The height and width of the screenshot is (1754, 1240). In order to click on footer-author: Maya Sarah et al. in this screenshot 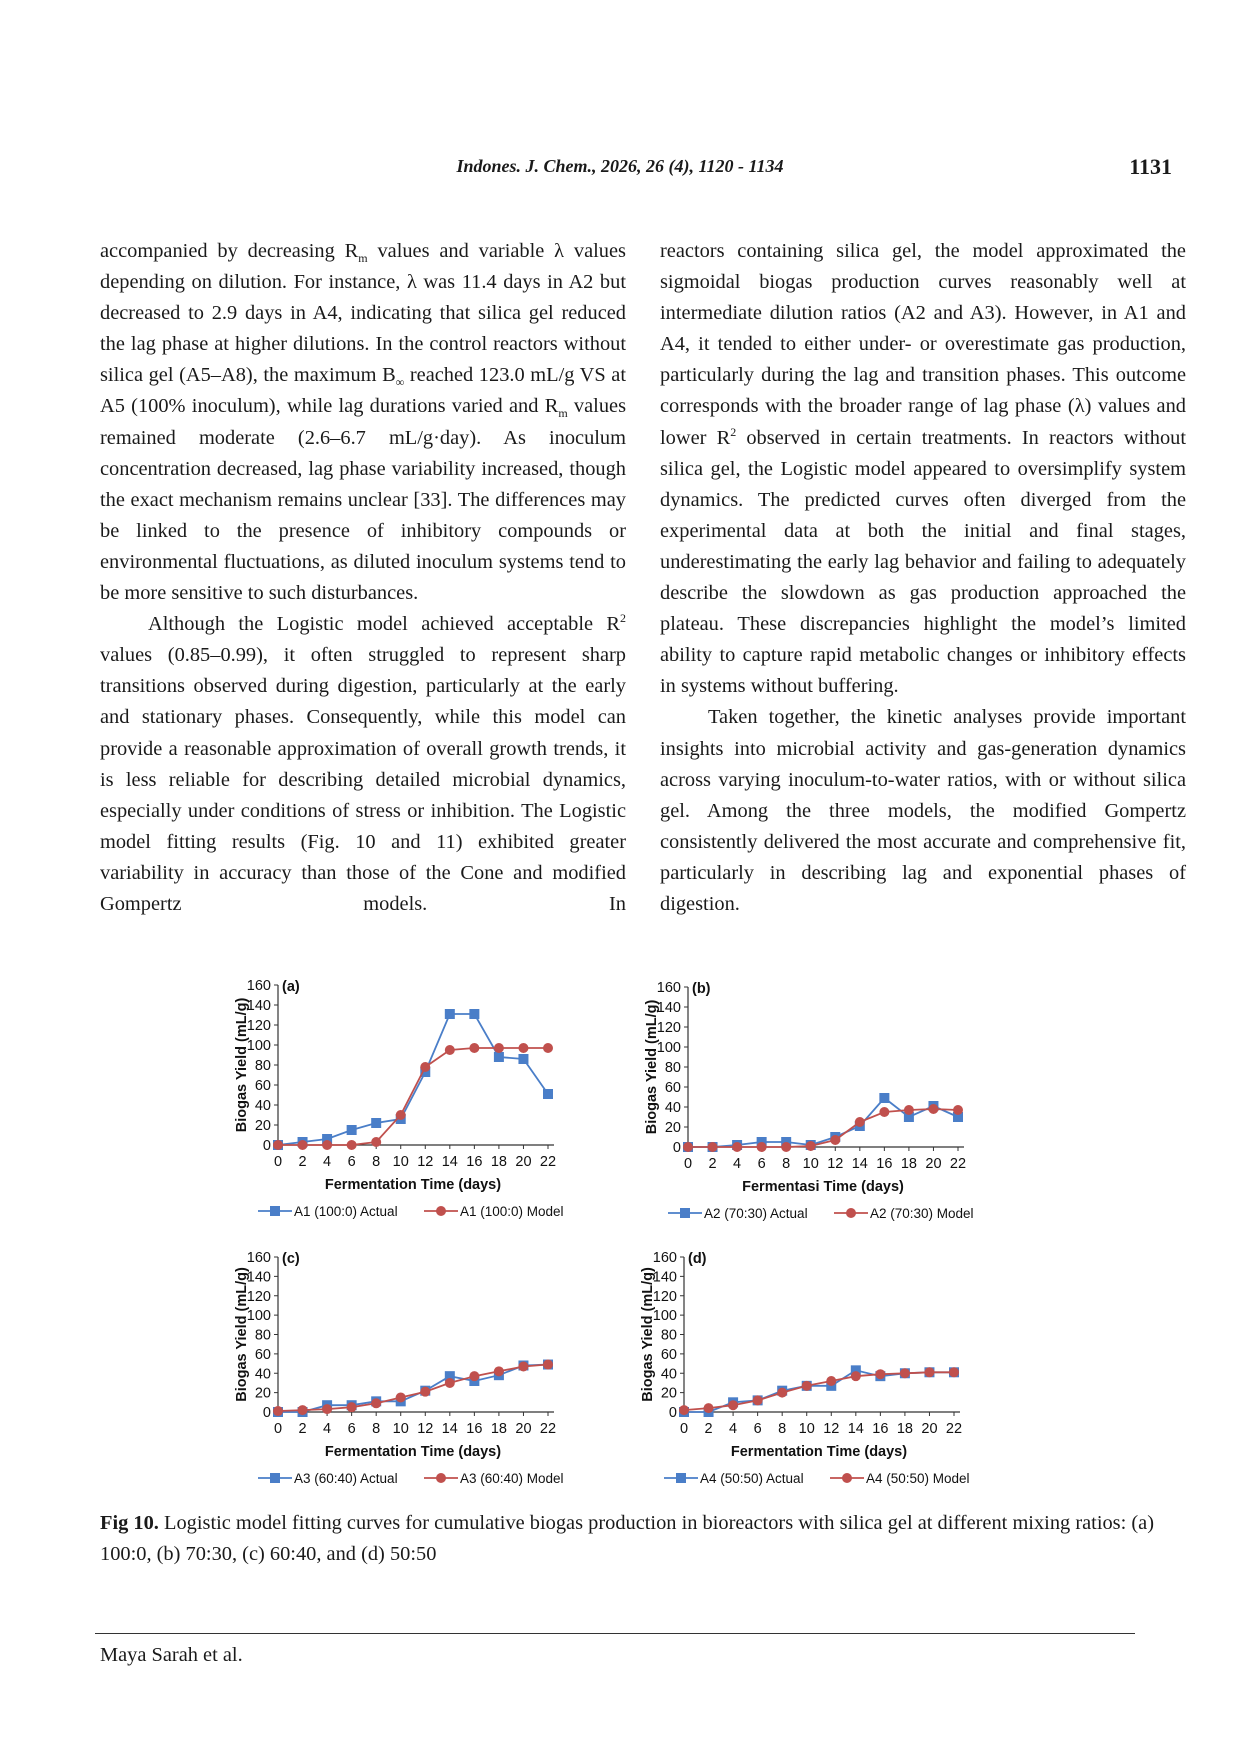, I will do `click(171, 1655)`.